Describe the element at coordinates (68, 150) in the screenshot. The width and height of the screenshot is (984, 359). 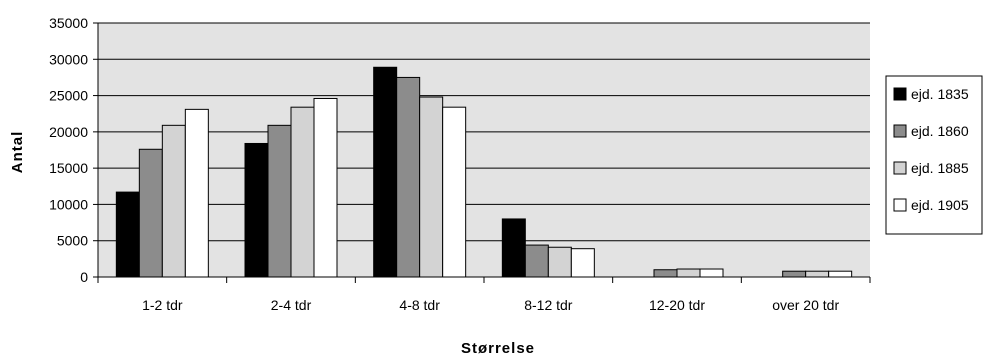
I see `y-tick-labels: 0 5000 10000 15000 20000 25000 30000 35000` at that location.